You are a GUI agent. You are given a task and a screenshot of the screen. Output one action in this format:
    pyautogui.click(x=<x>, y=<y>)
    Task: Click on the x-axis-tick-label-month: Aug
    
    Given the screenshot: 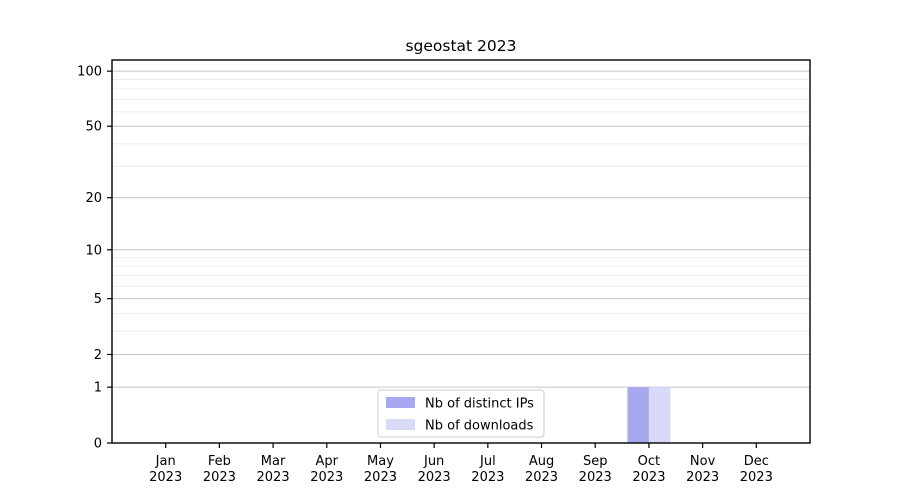 What is the action you would take?
    pyautogui.click(x=541, y=461)
    